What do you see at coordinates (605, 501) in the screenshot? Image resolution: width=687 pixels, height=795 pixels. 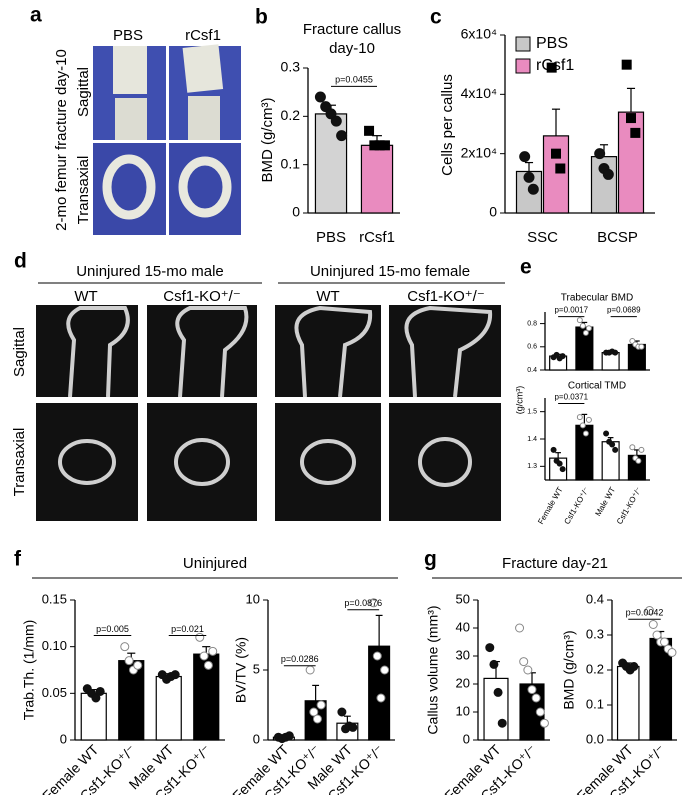 I see `x-tick-label: Male WT` at bounding box center [605, 501].